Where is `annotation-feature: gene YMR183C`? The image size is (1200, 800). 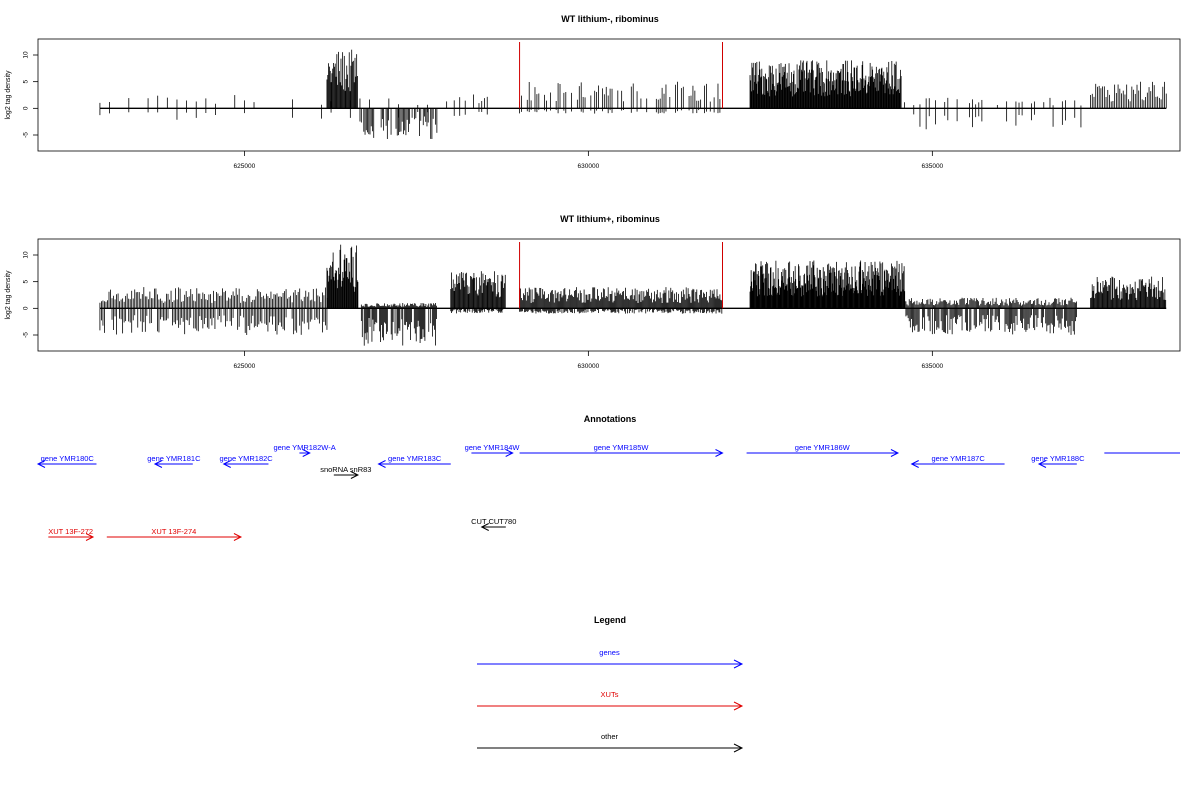 annotation-feature: gene YMR183C is located at coordinates (414, 461).